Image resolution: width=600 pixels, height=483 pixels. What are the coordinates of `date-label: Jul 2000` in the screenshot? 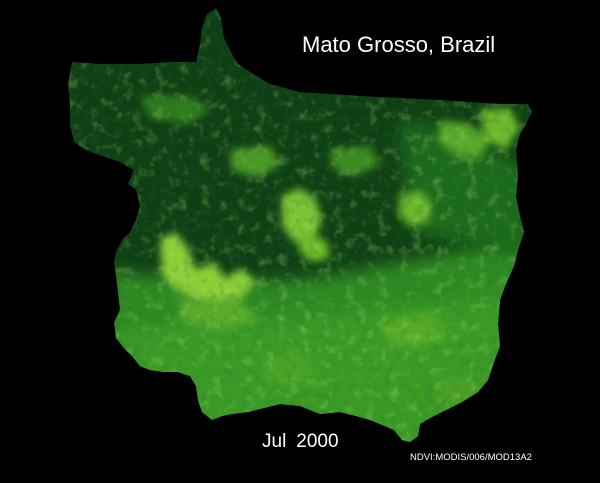 It's located at (300, 442).